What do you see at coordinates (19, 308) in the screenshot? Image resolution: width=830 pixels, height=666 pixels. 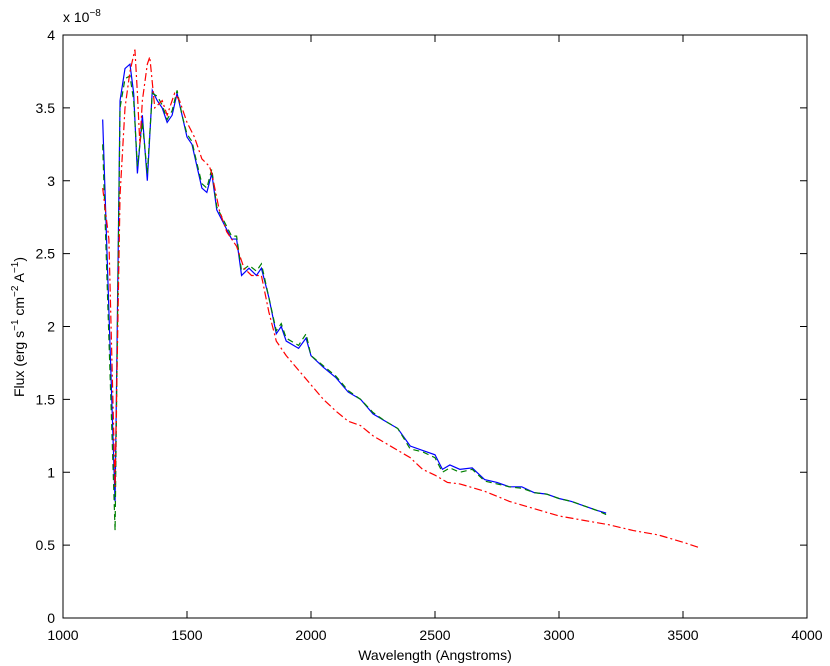 I see `y-label-part: cm` at bounding box center [19, 308].